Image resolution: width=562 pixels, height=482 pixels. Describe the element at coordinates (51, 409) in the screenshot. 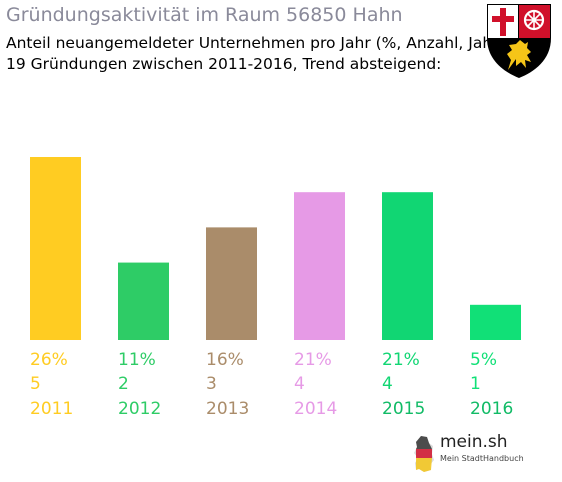

I see `year-label-2011: 2011` at that location.